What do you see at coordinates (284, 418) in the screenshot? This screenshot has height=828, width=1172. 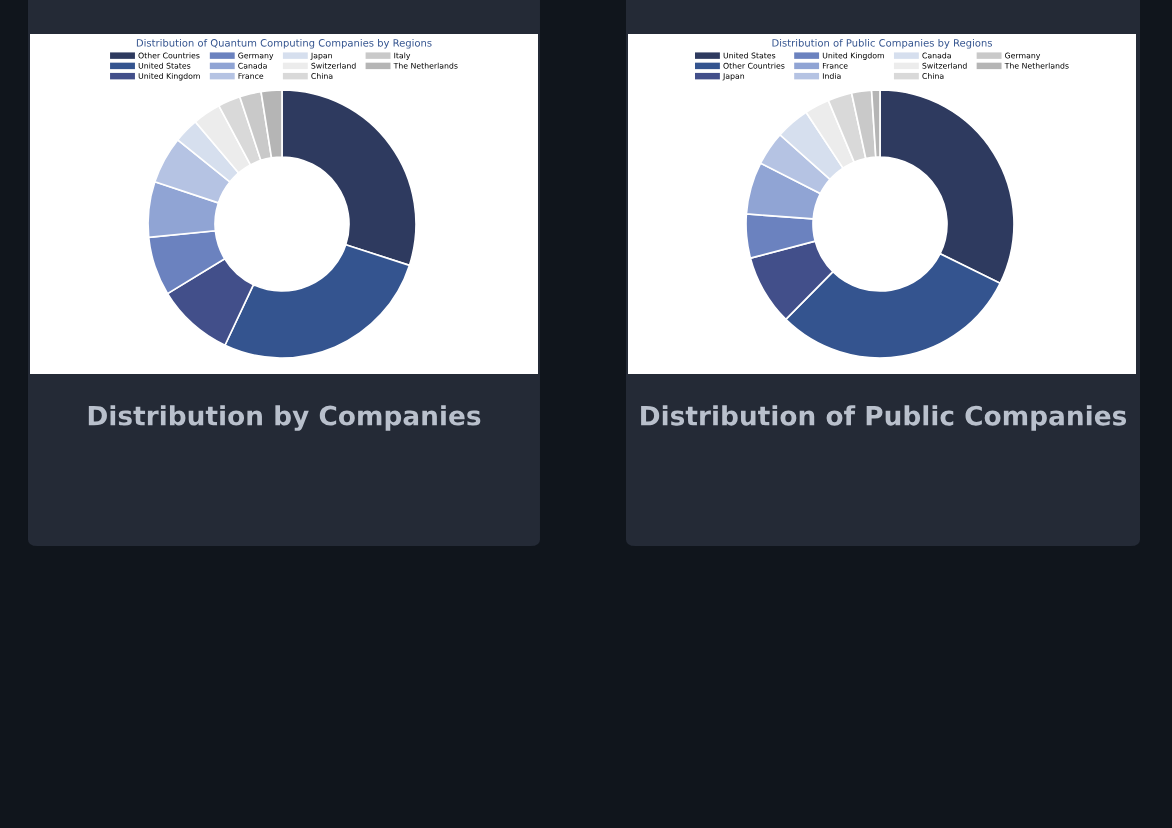 I see `text: Distribution by Companies` at bounding box center [284, 418].